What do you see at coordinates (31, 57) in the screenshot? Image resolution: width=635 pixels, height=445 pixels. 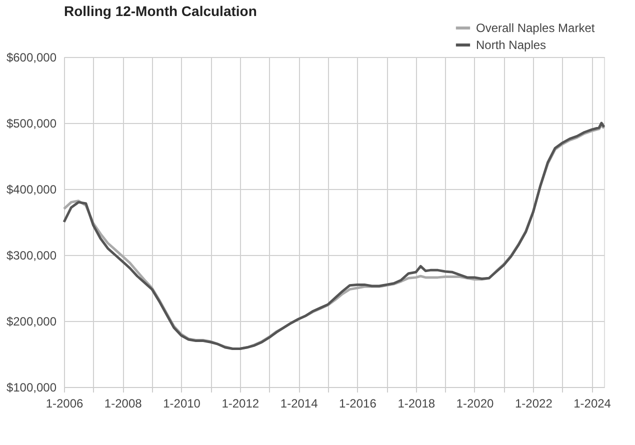 I see `y-tick-label: $600,000` at bounding box center [31, 57].